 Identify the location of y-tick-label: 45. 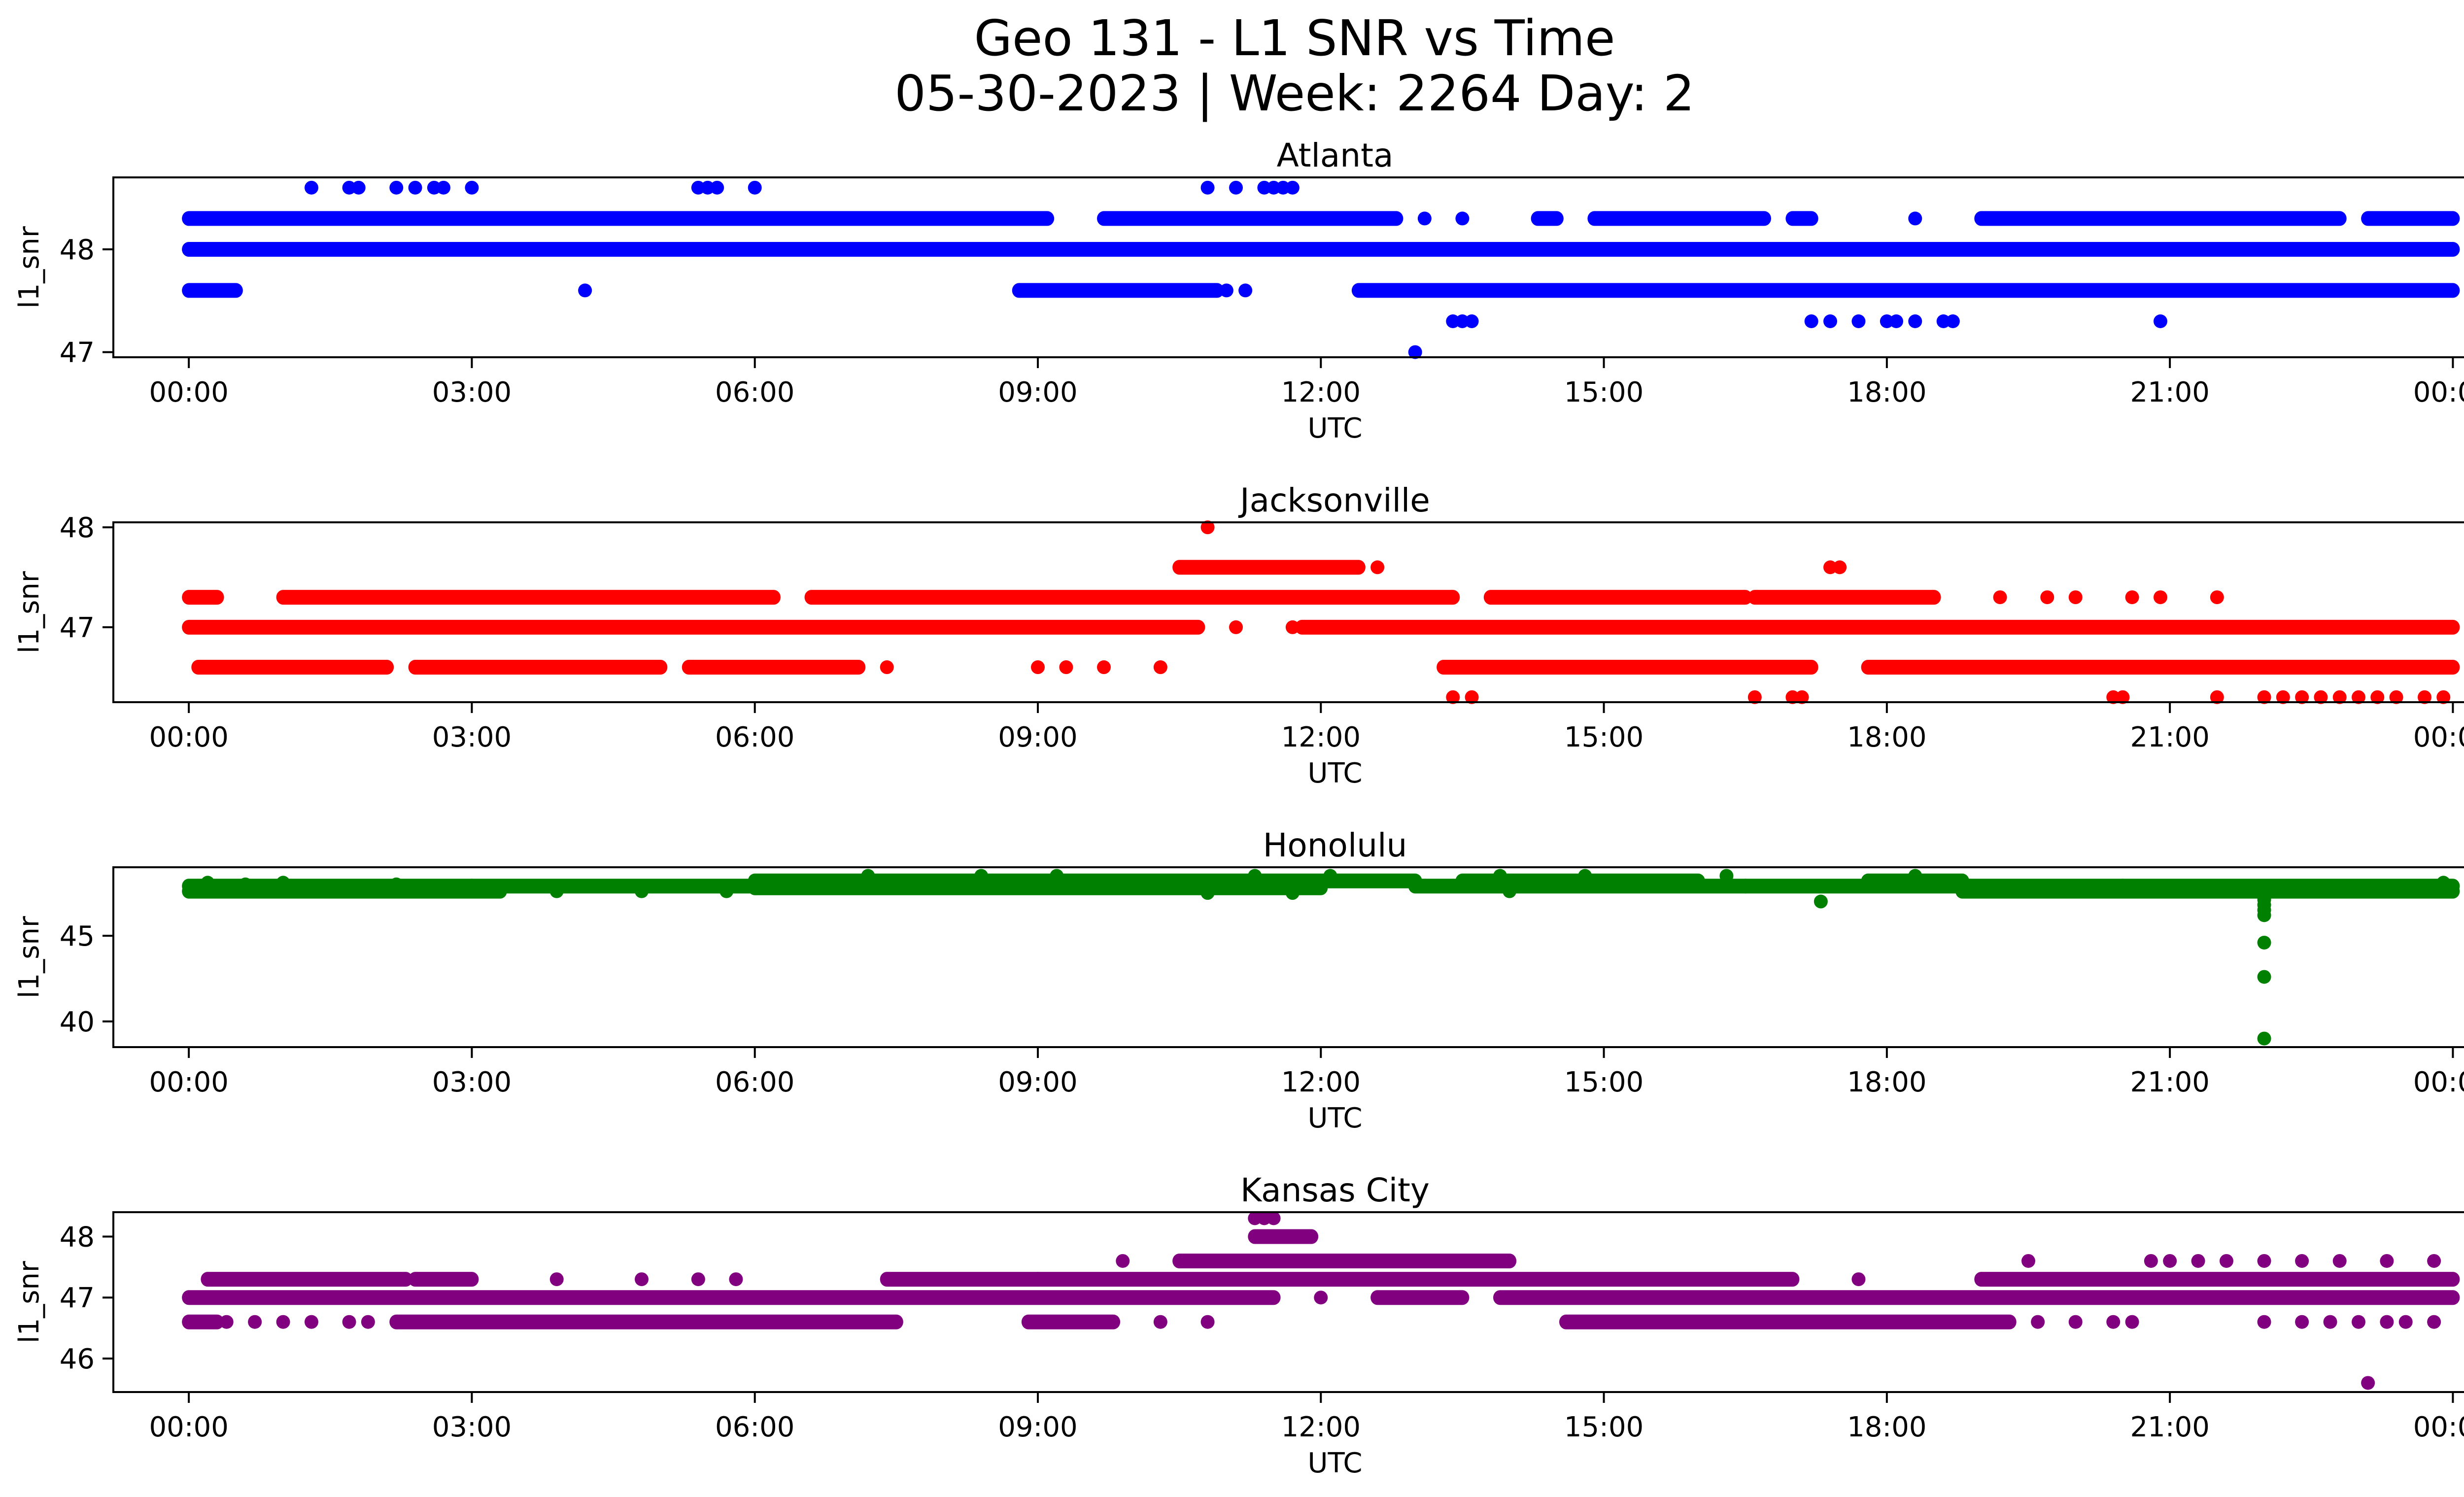
(77, 936).